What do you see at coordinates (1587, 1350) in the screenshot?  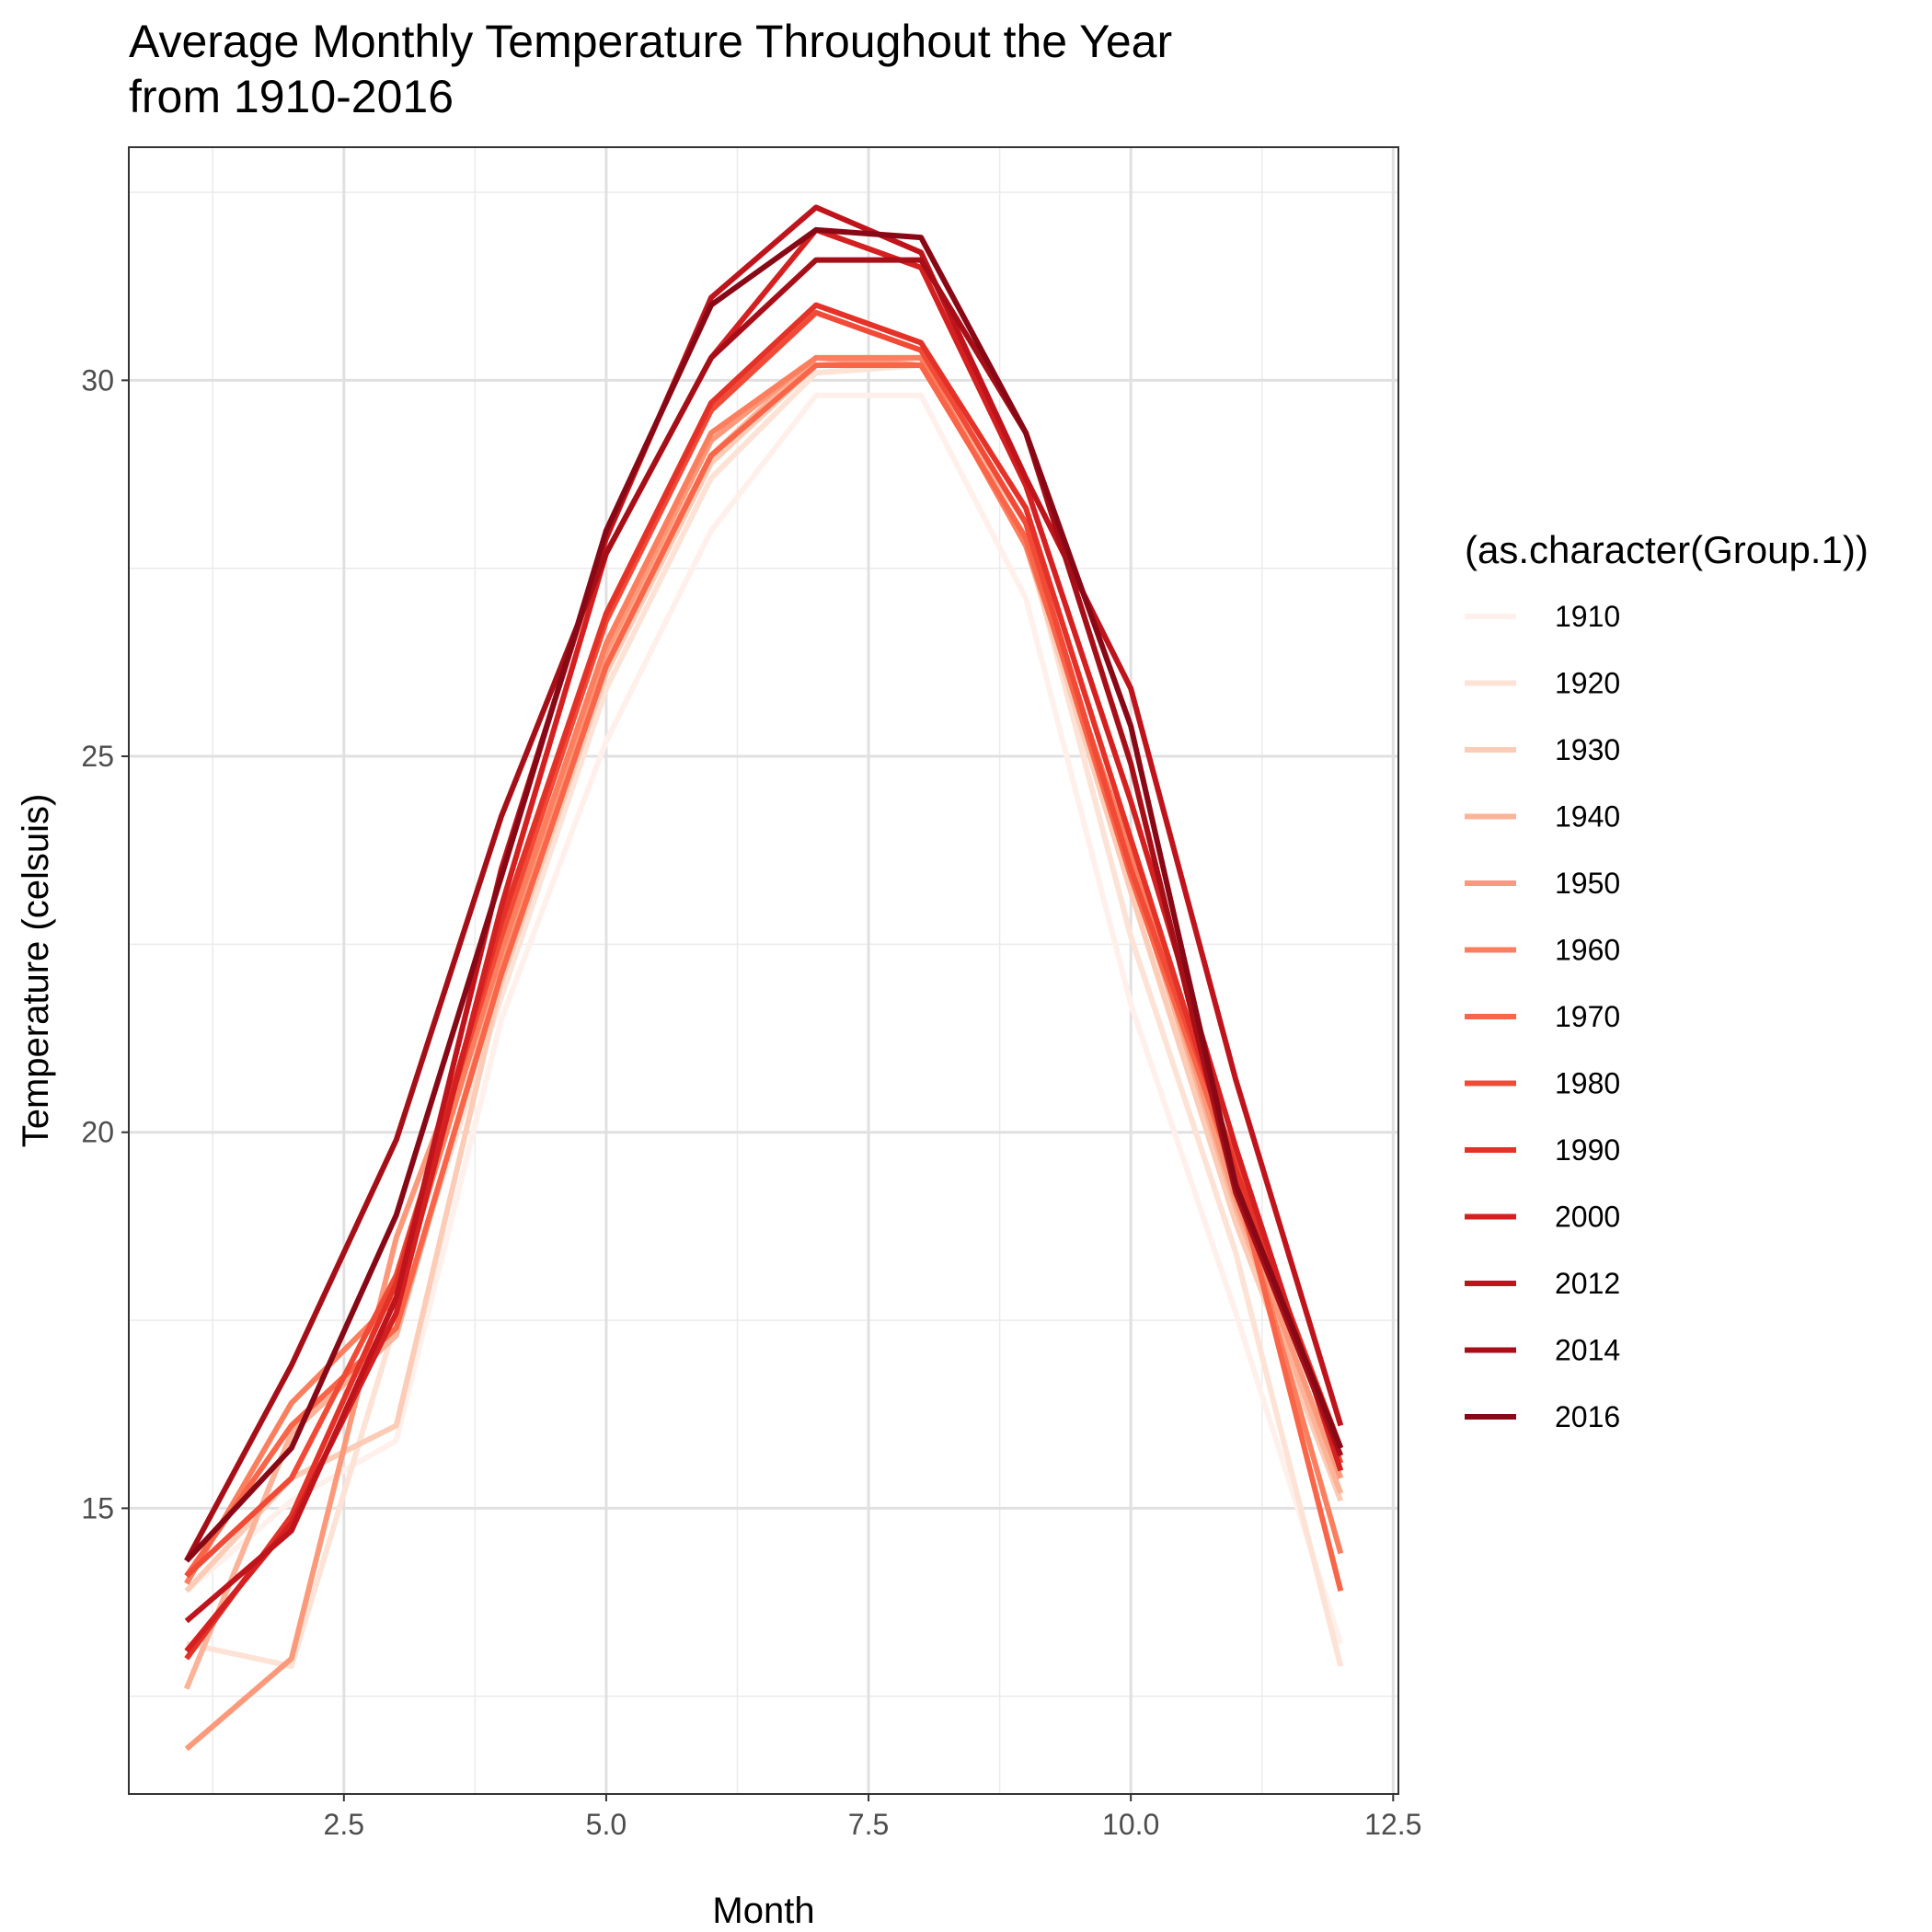 I see `legend-label-2014: 2014` at bounding box center [1587, 1350].